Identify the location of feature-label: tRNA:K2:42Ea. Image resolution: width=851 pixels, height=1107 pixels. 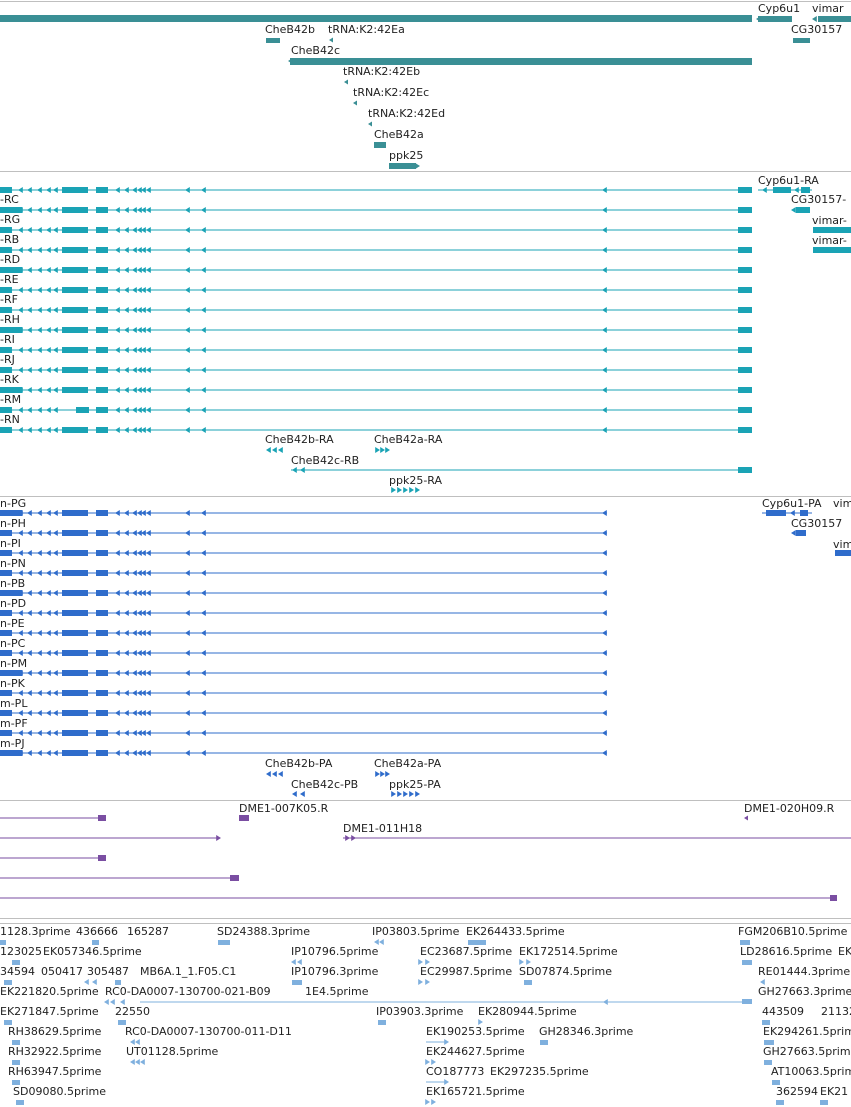
(366, 29).